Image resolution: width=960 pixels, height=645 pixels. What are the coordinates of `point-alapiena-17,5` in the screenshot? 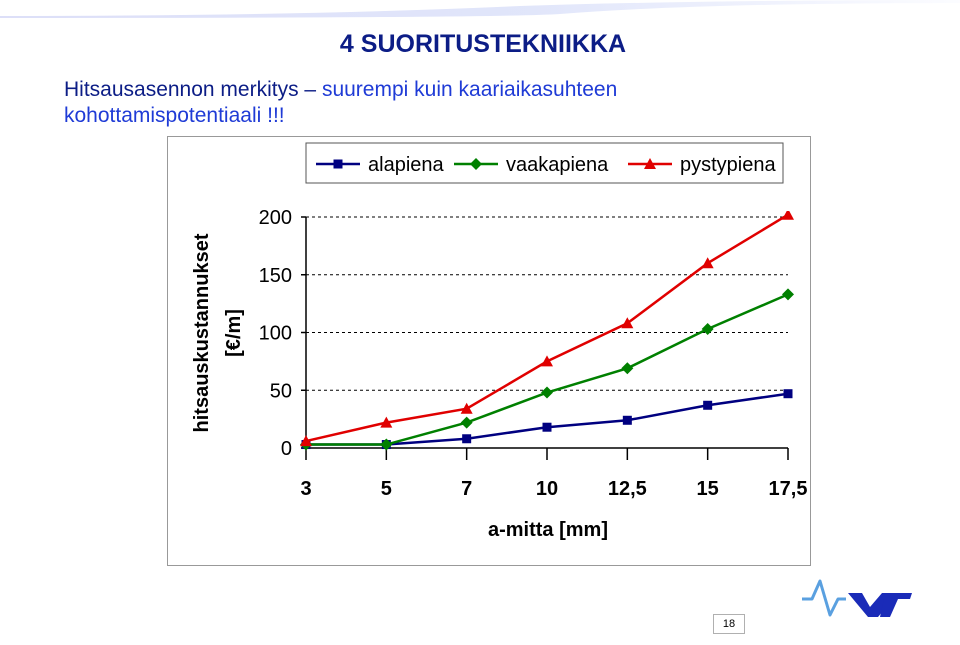 It's located at (788, 394).